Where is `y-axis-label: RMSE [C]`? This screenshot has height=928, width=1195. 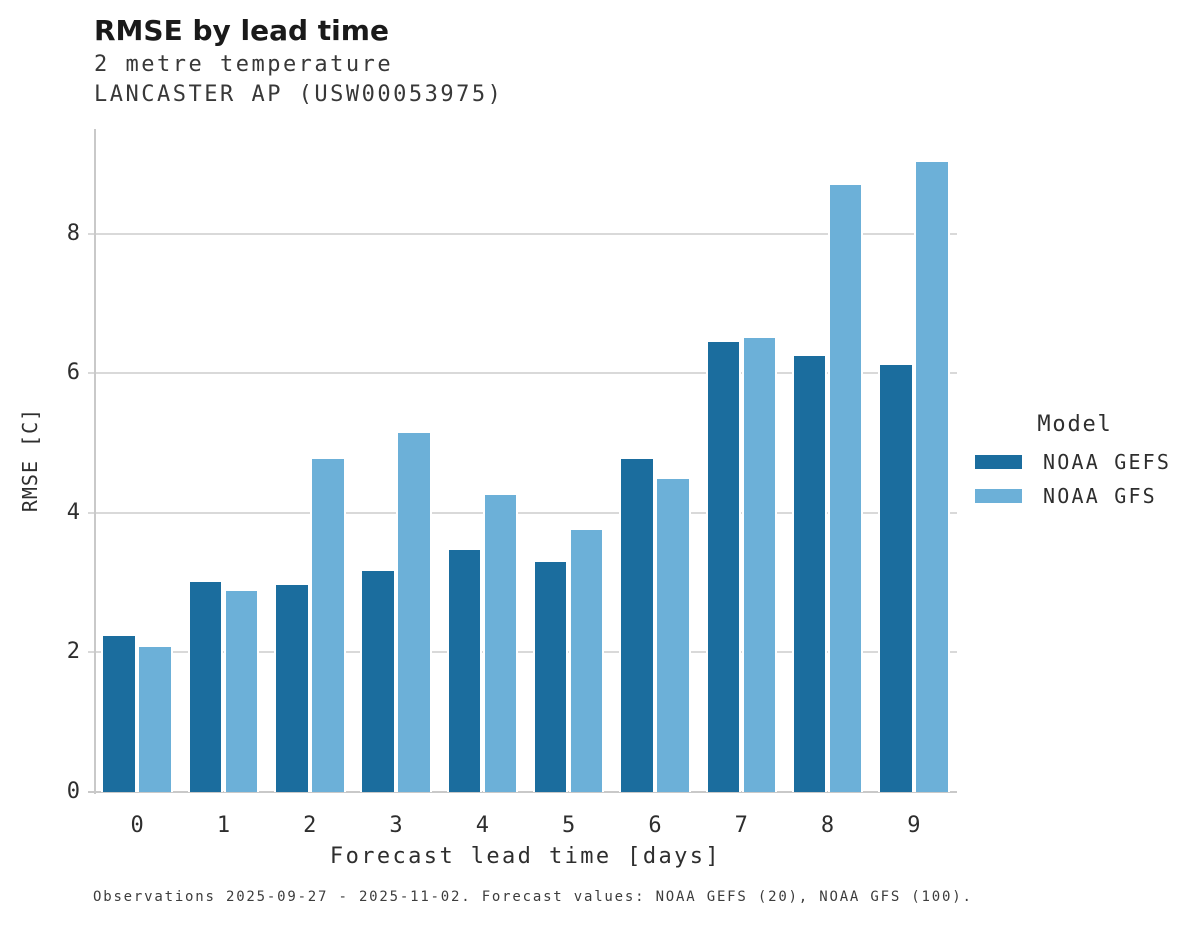
y-axis-label: RMSE [C] is located at coordinates (30, 460).